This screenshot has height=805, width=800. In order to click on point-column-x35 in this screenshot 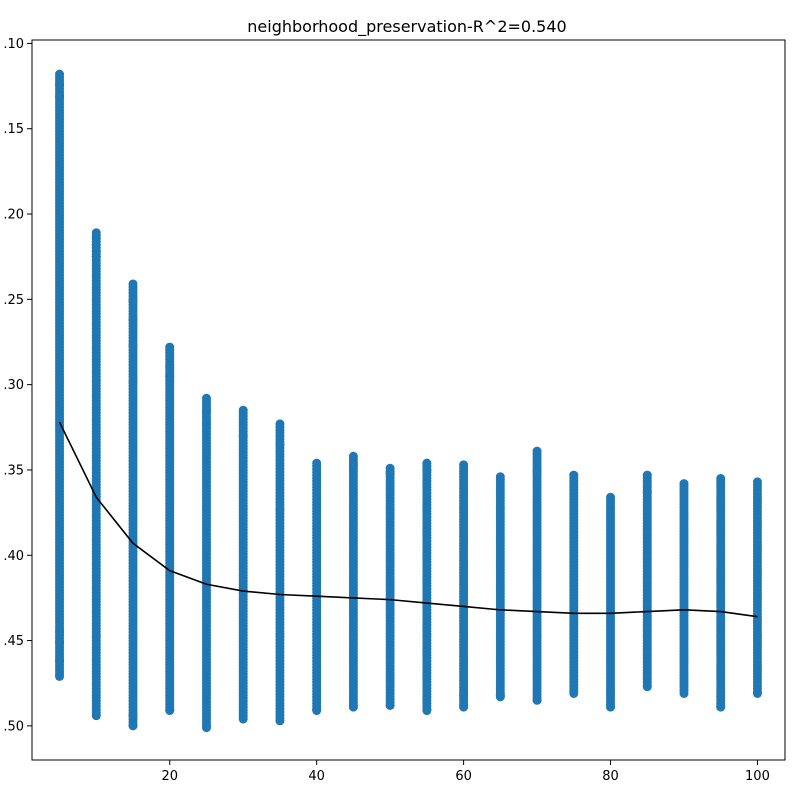, I will do `click(280, 572)`.